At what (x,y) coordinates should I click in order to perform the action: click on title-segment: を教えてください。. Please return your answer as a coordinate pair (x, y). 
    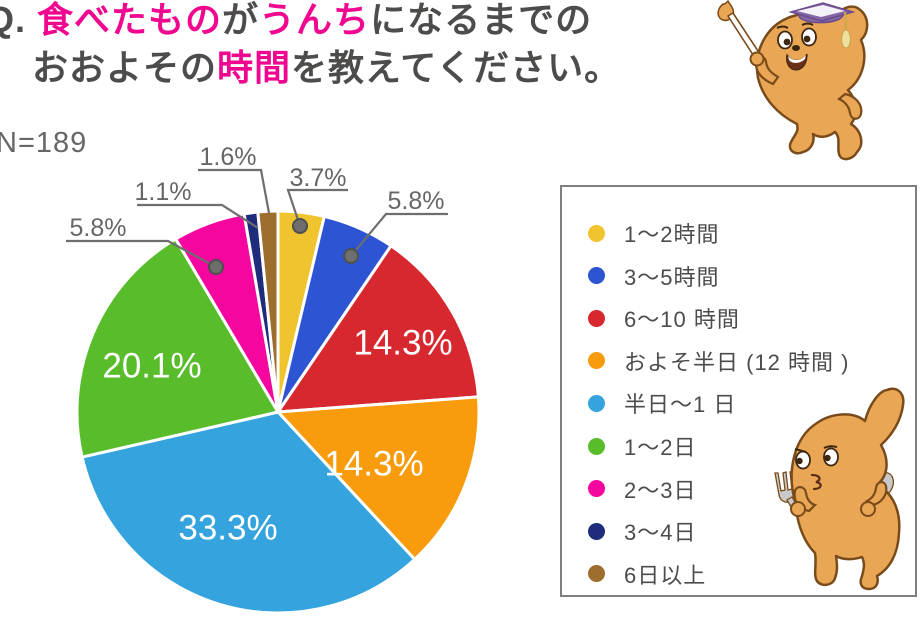
    Looking at the image, I should click on (456, 67).